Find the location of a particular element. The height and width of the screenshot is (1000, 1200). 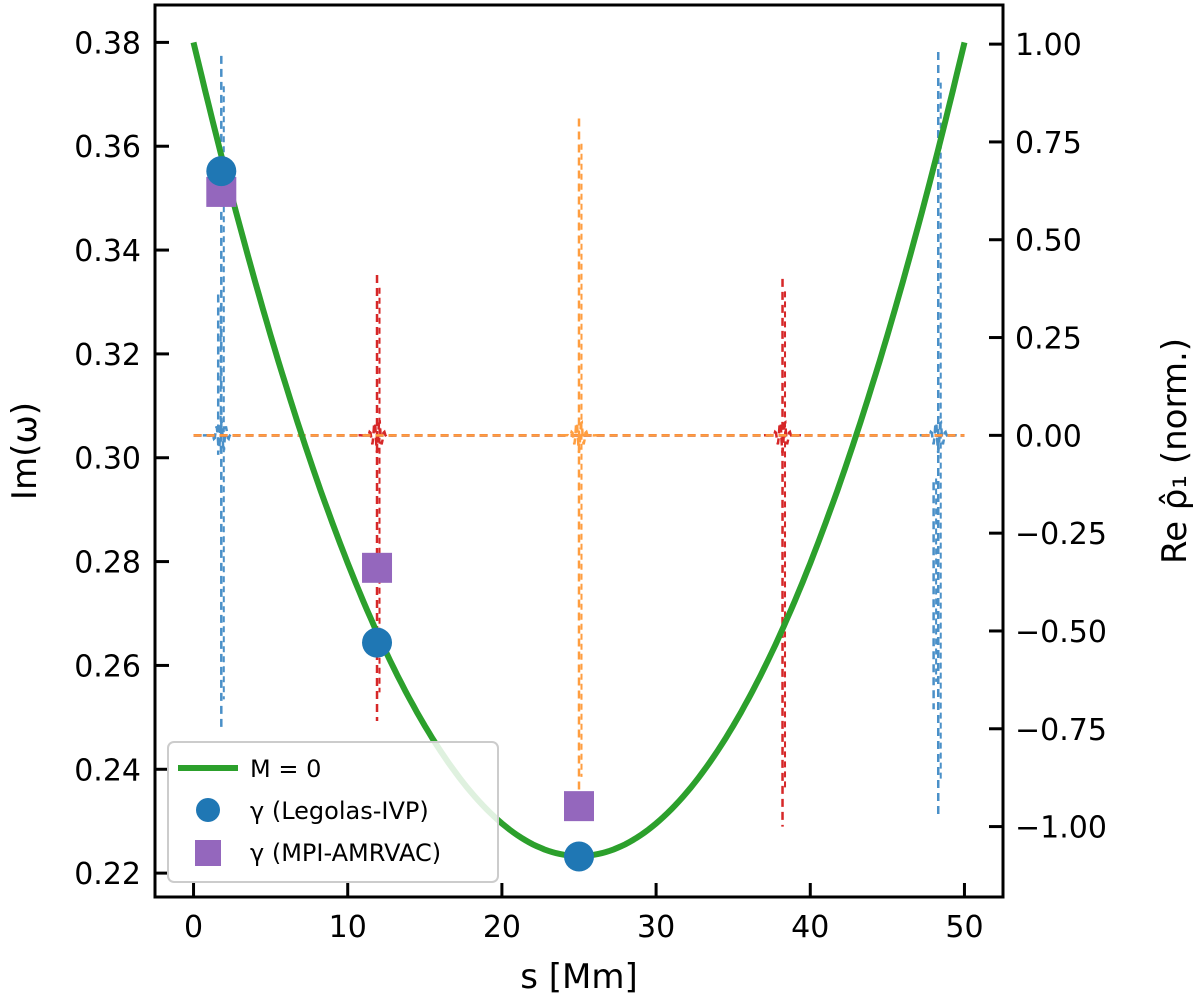

legend: M = 0 γ (Legolas-IVP) γ (MPI-AMRVAC) is located at coordinates (333, 812).